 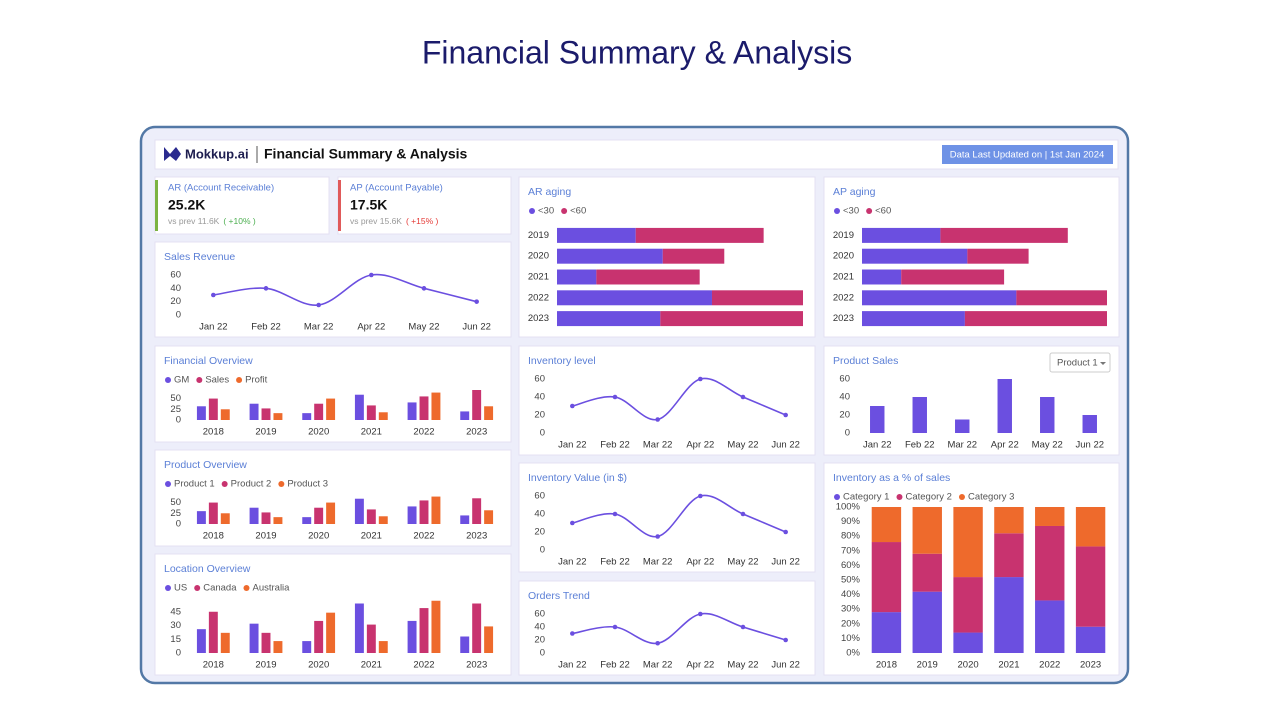 What do you see at coordinates (221, 188) in the screenshot?
I see `kpi-label: AR (Account Receivable)` at bounding box center [221, 188].